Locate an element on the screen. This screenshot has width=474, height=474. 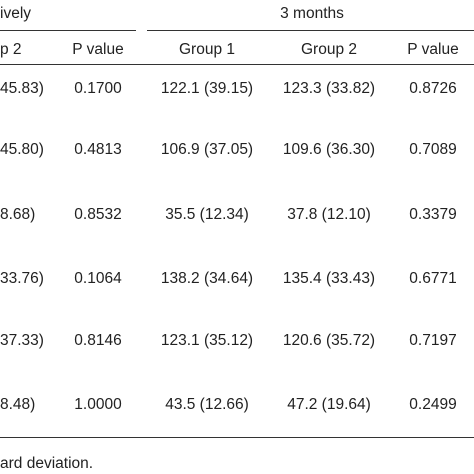
group-header-left: ively is located at coordinates (16, 13).